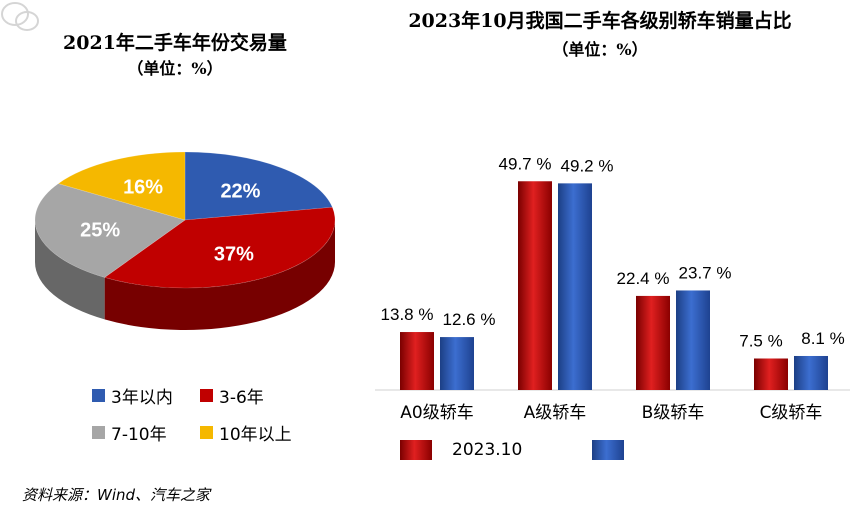  I want to click on bar-value-label: 49.2 %, so click(587, 165).